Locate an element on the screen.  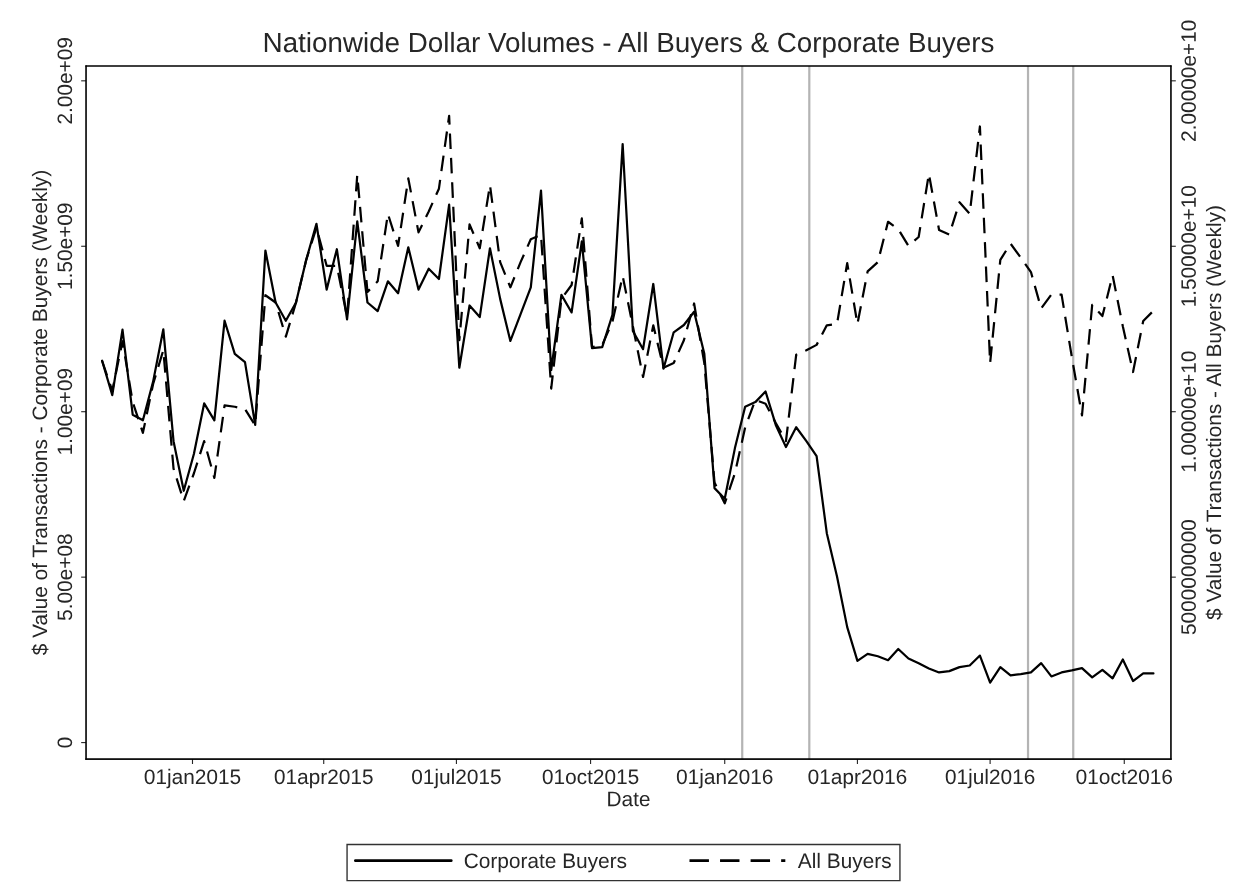
y-tick-label: 2.00e+09 is located at coordinates (65, 81).